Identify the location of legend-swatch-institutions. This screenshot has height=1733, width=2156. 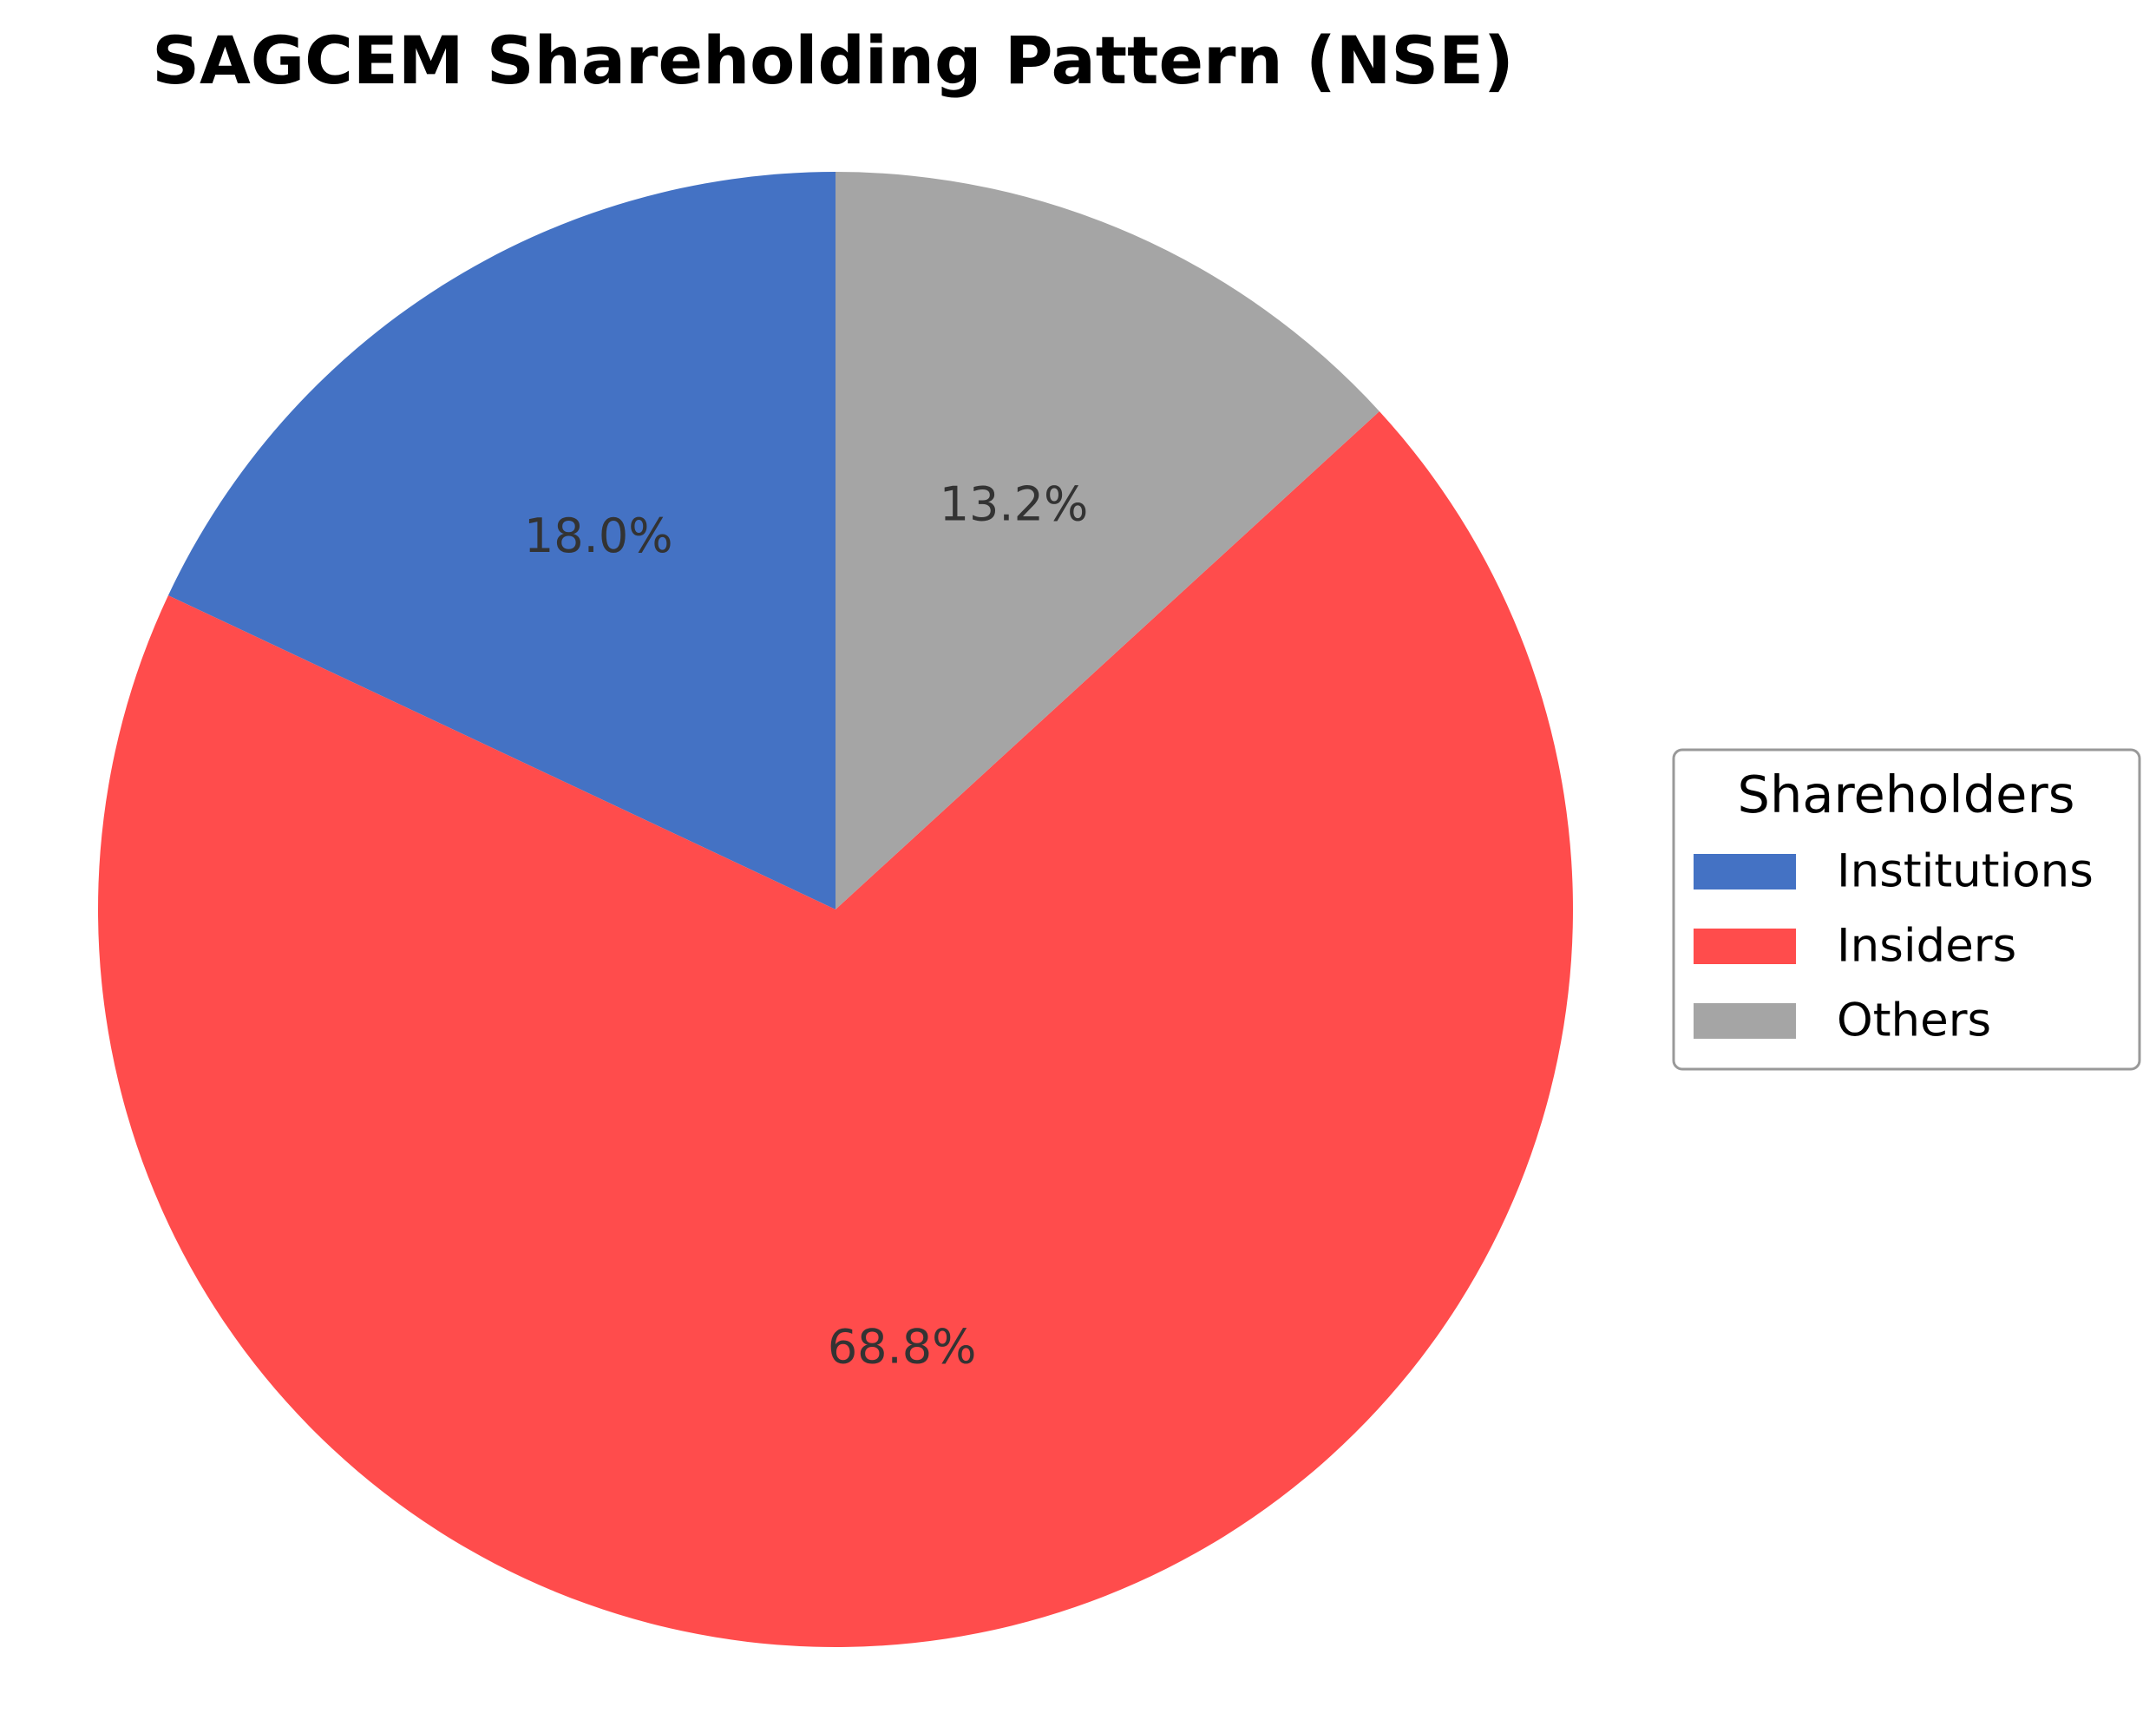
(1745, 871).